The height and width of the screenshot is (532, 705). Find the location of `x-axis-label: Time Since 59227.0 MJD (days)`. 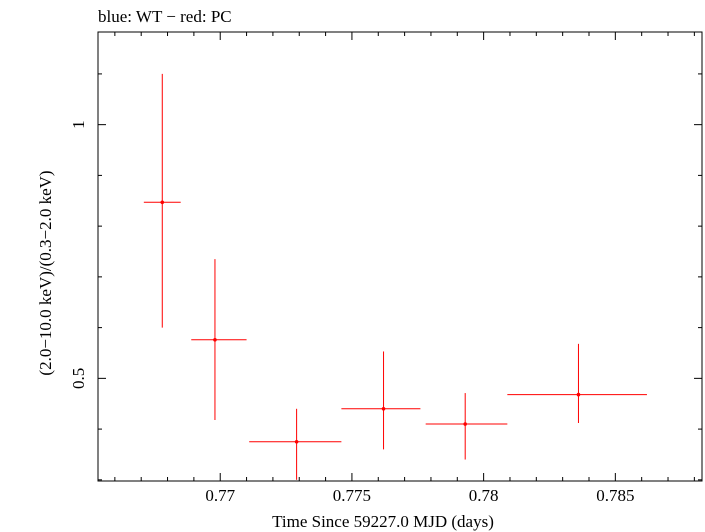

x-axis-label: Time Since 59227.0 MJD (days) is located at coordinates (383, 521).